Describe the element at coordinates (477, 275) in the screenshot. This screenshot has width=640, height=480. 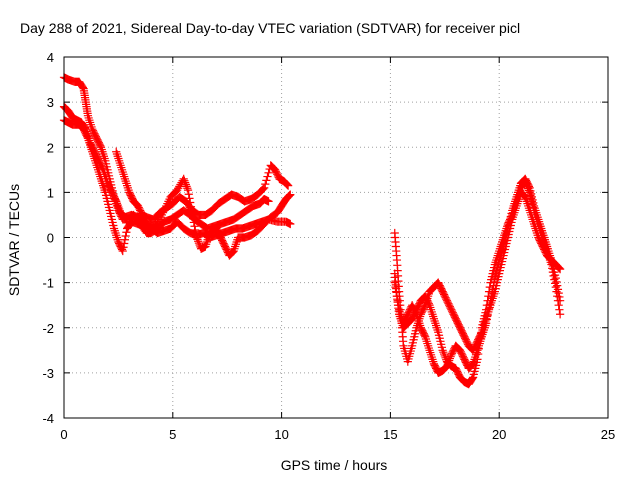
I see `series-track-b-high` at that location.